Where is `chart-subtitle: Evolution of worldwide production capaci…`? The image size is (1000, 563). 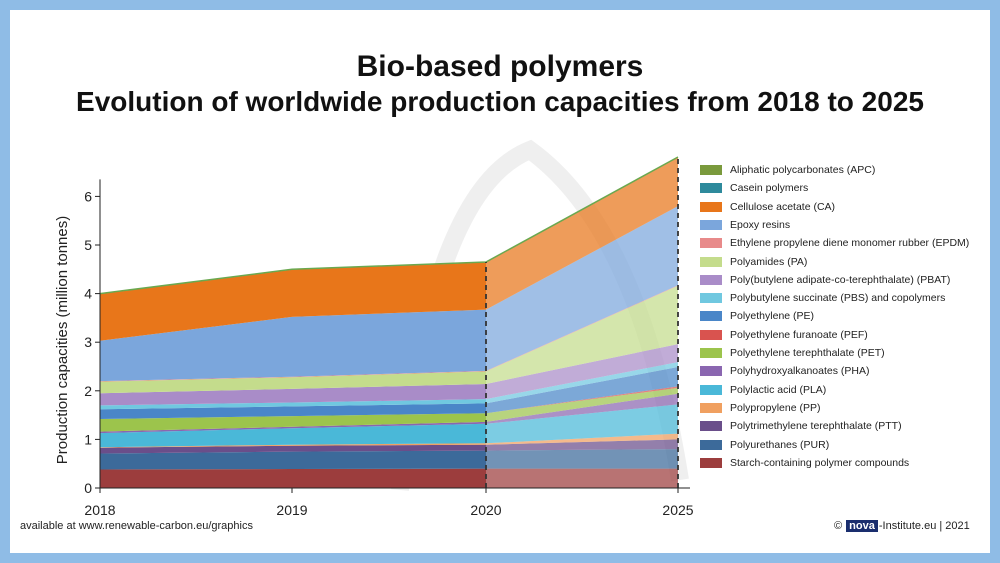 chart-subtitle: Evolution of worldwide production capaci… is located at coordinates (500, 101).